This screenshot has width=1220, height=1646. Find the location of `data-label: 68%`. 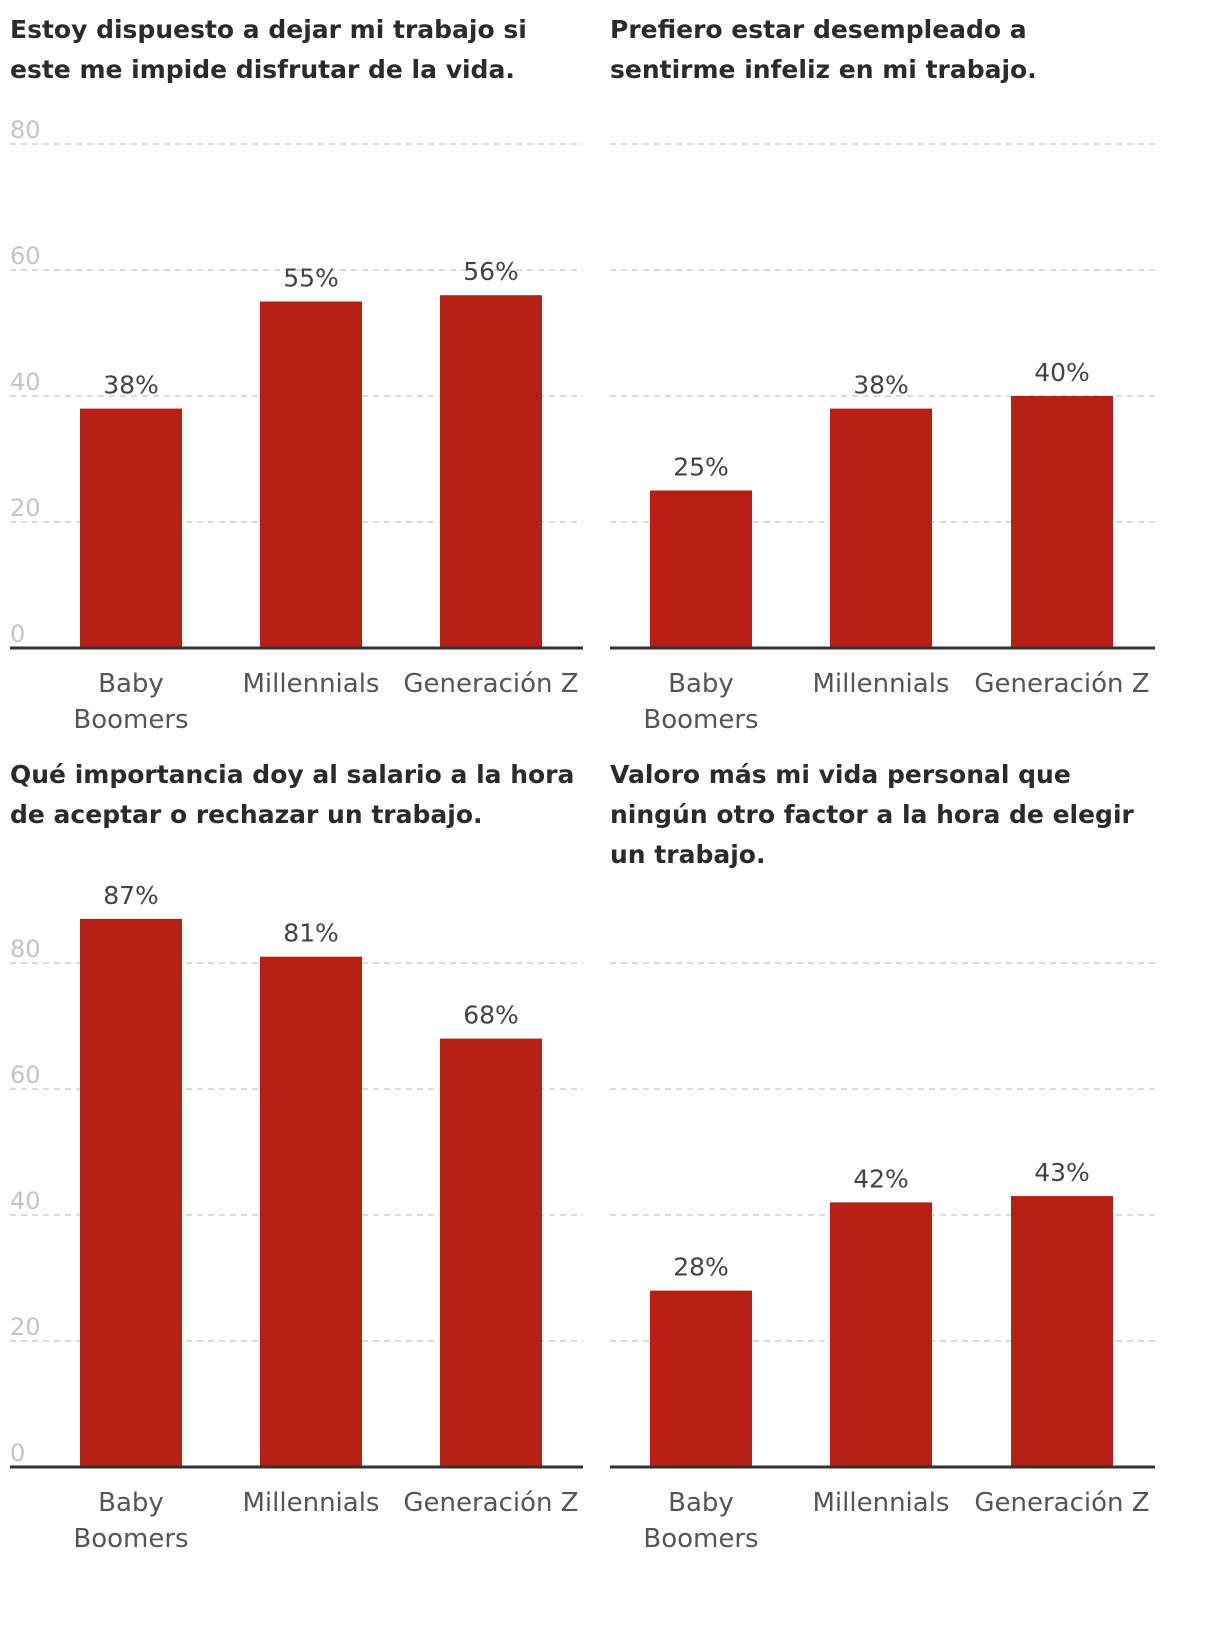

data-label: 68% is located at coordinates (491, 1015).